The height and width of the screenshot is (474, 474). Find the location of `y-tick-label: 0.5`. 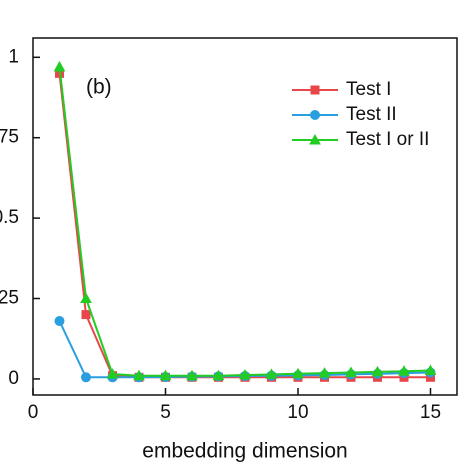

y-tick-label: 0.5 is located at coordinates (9, 217).